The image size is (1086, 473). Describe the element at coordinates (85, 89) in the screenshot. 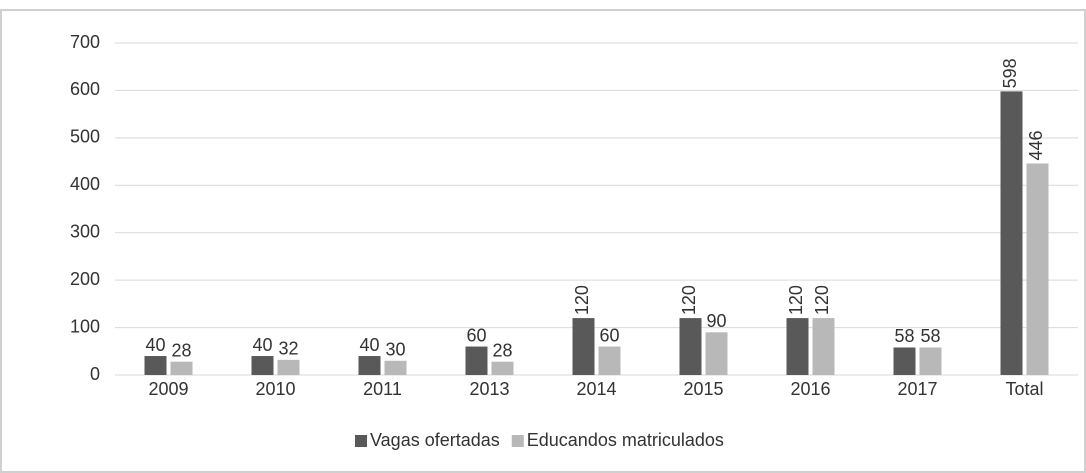

I see `y-tick-label: 600` at that location.